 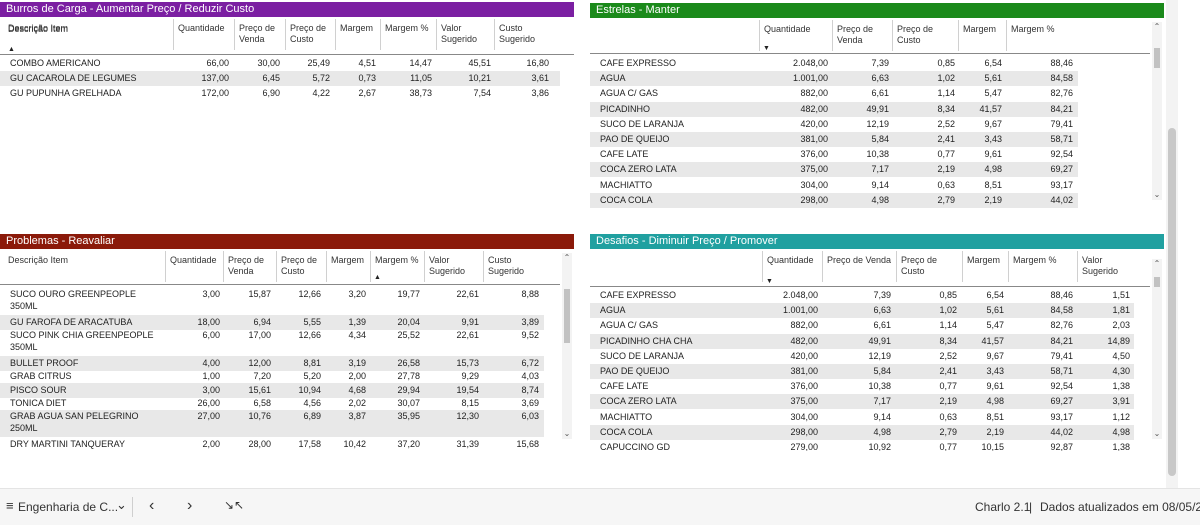 What do you see at coordinates (804, 446) in the screenshot?
I see `cell-quantidade: 279,00` at bounding box center [804, 446].